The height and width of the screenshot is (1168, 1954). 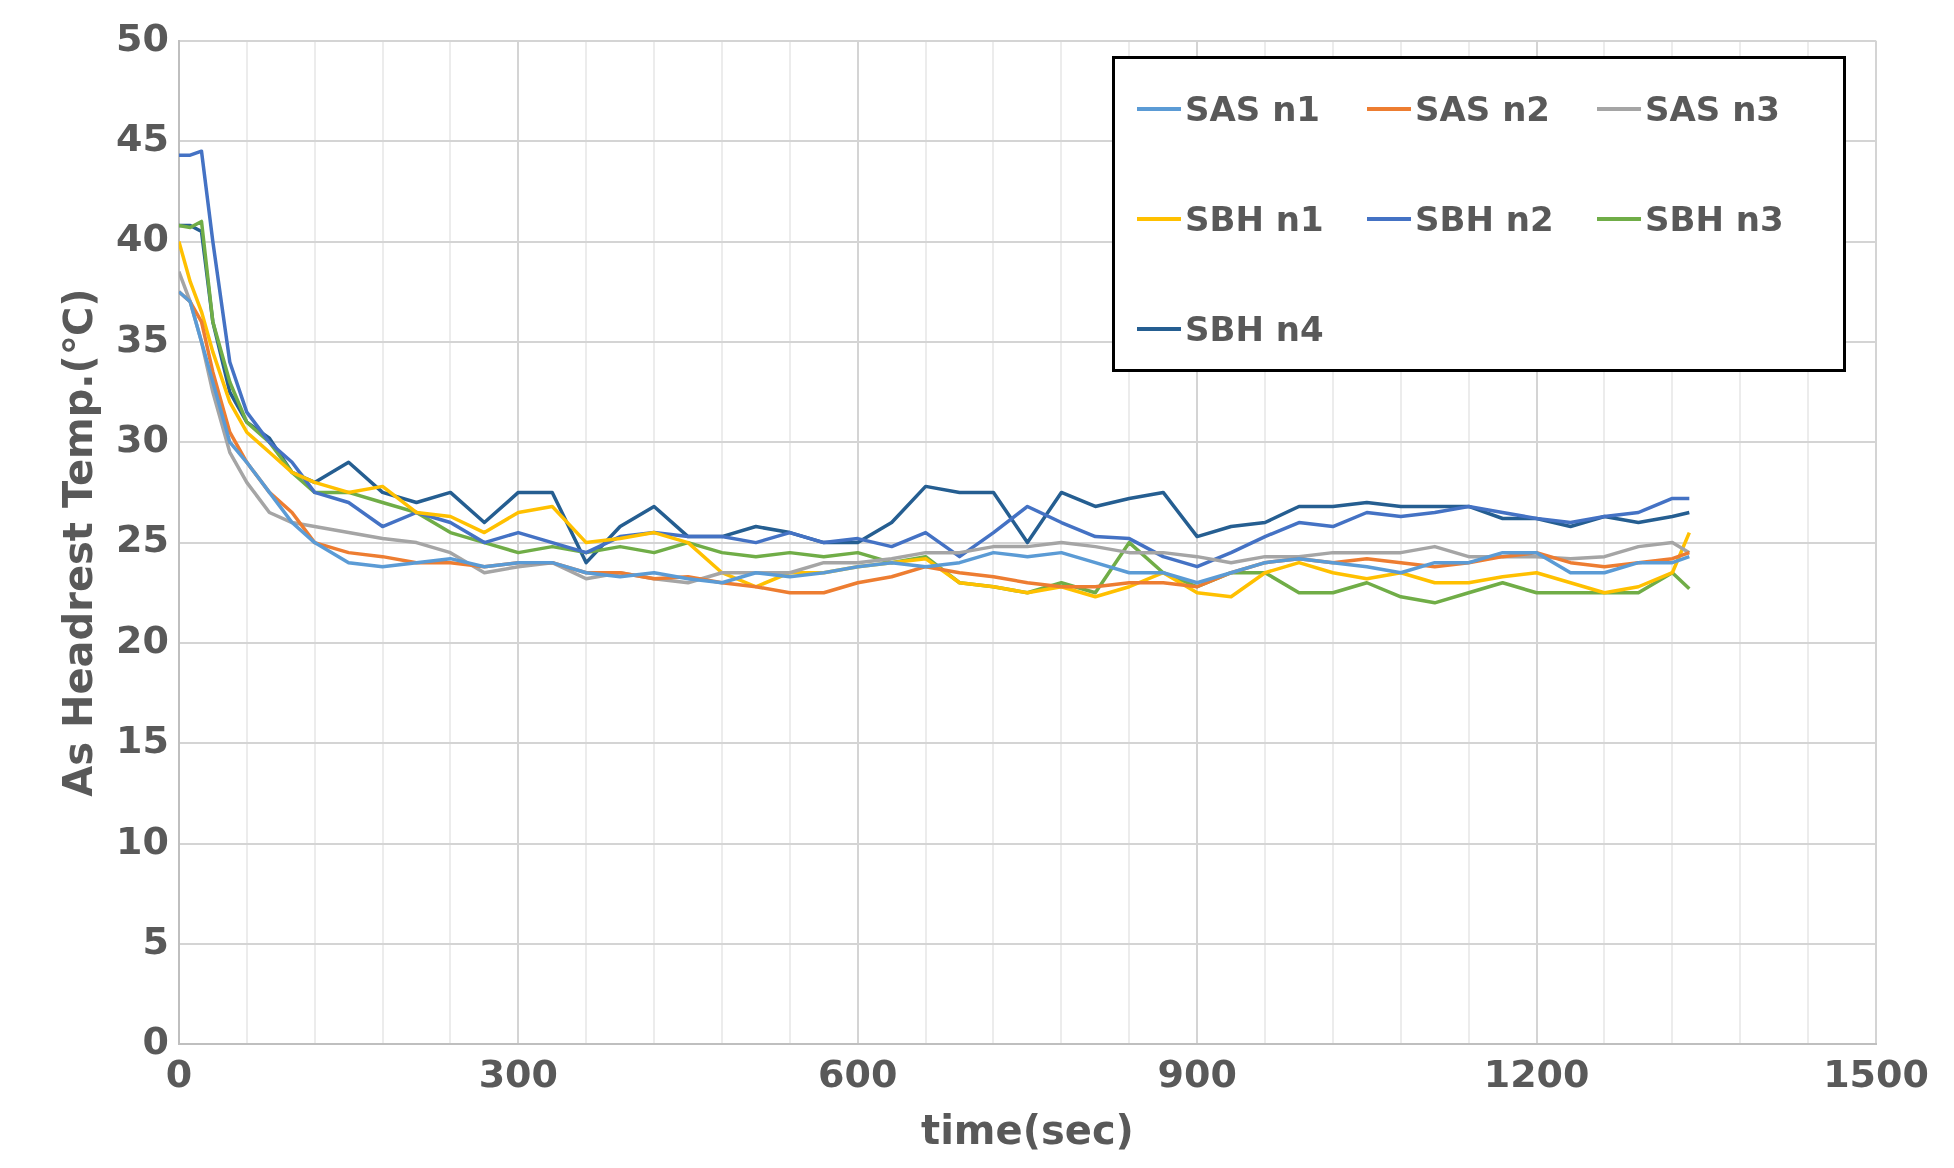 What do you see at coordinates (155, 1041) in the screenshot?
I see `y-tick-label: 0` at bounding box center [155, 1041].